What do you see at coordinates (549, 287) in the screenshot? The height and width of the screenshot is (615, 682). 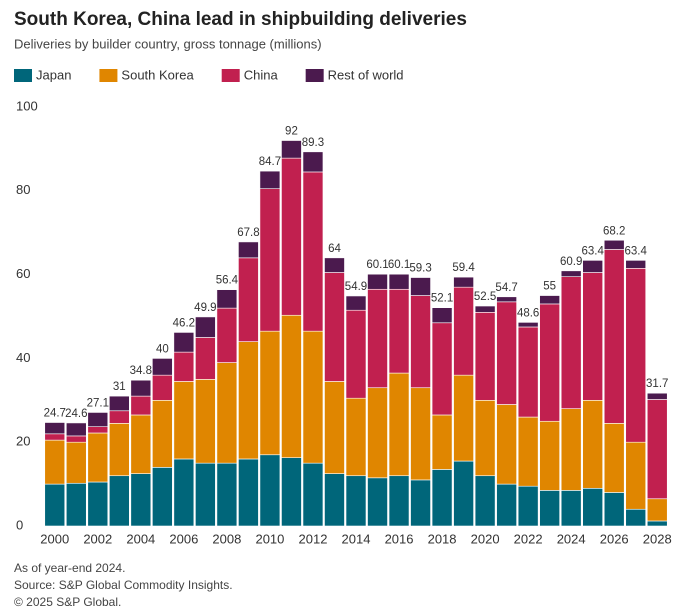 I see `total-label: 55` at bounding box center [549, 287].